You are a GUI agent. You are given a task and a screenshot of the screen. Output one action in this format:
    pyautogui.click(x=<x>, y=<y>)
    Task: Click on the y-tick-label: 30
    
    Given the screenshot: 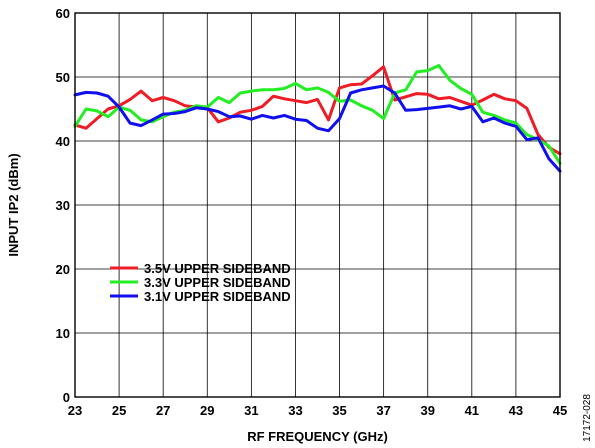 What is the action you would take?
    pyautogui.click(x=63, y=205)
    